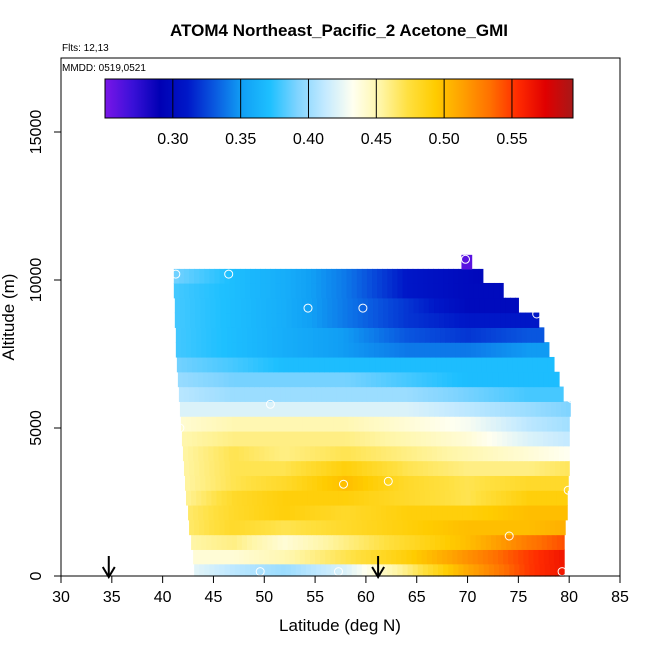 The height and width of the screenshot is (650, 650). What do you see at coordinates (511, 139) in the screenshot?
I see `colorbar-tick-label: 0.55` at bounding box center [511, 139].